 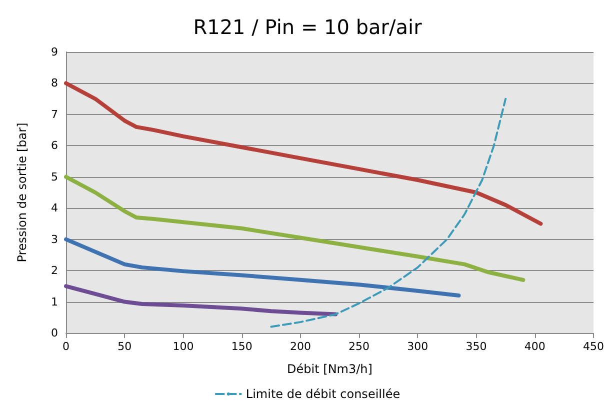 What do you see at coordinates (22, 192) in the screenshot?
I see `y-axis-title: Pression de sortie [bar]` at bounding box center [22, 192].